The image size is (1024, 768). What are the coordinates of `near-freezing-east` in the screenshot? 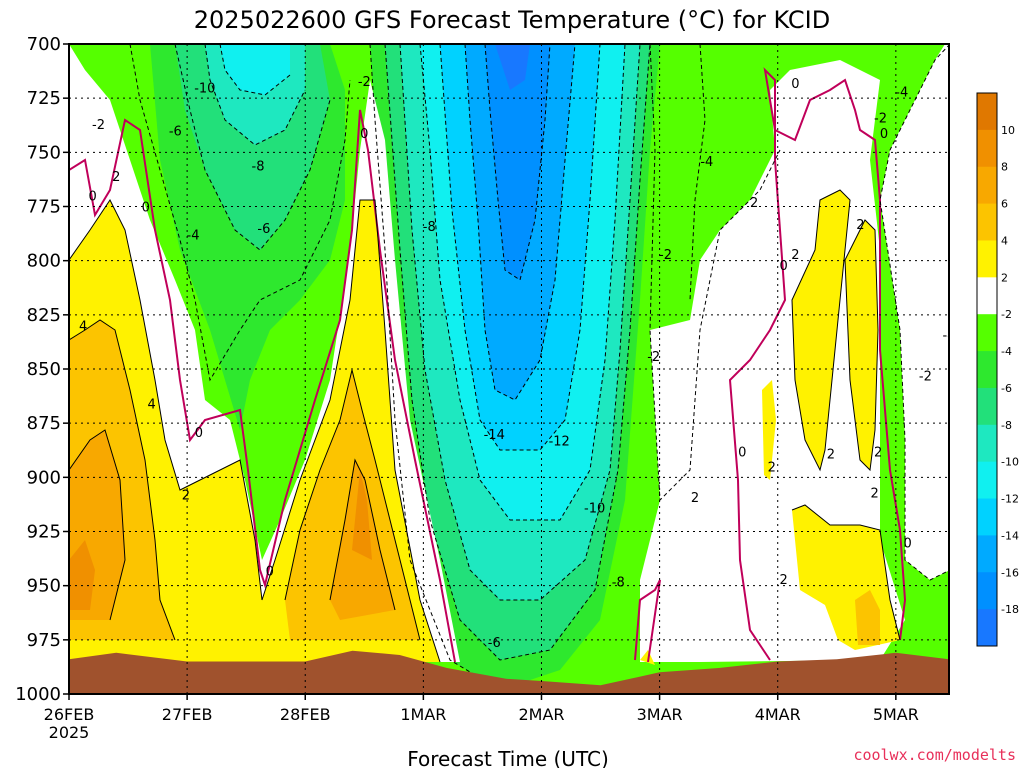 It's located at (914, 312).